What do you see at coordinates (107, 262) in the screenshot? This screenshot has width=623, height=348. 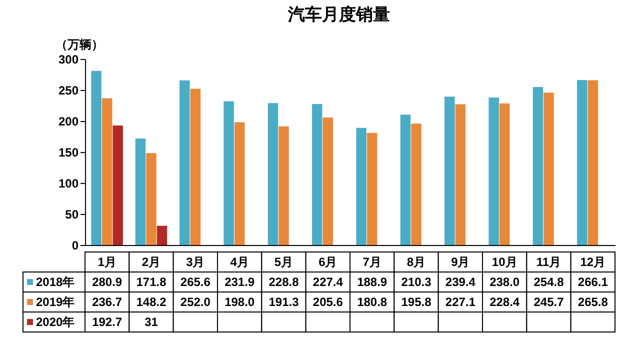 I see `x-tick-label: 1月` at bounding box center [107, 262].